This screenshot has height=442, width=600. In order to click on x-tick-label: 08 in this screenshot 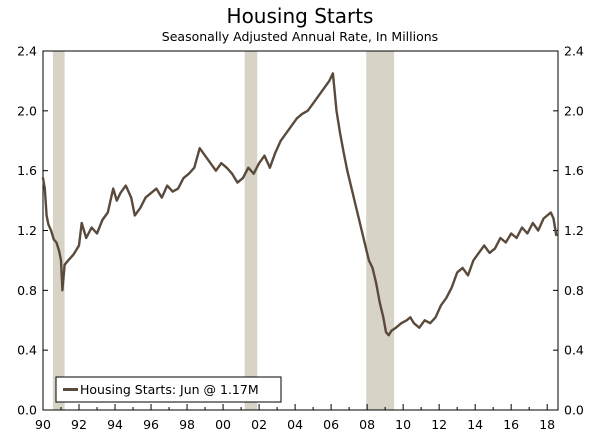, I will do `click(367, 424)`.